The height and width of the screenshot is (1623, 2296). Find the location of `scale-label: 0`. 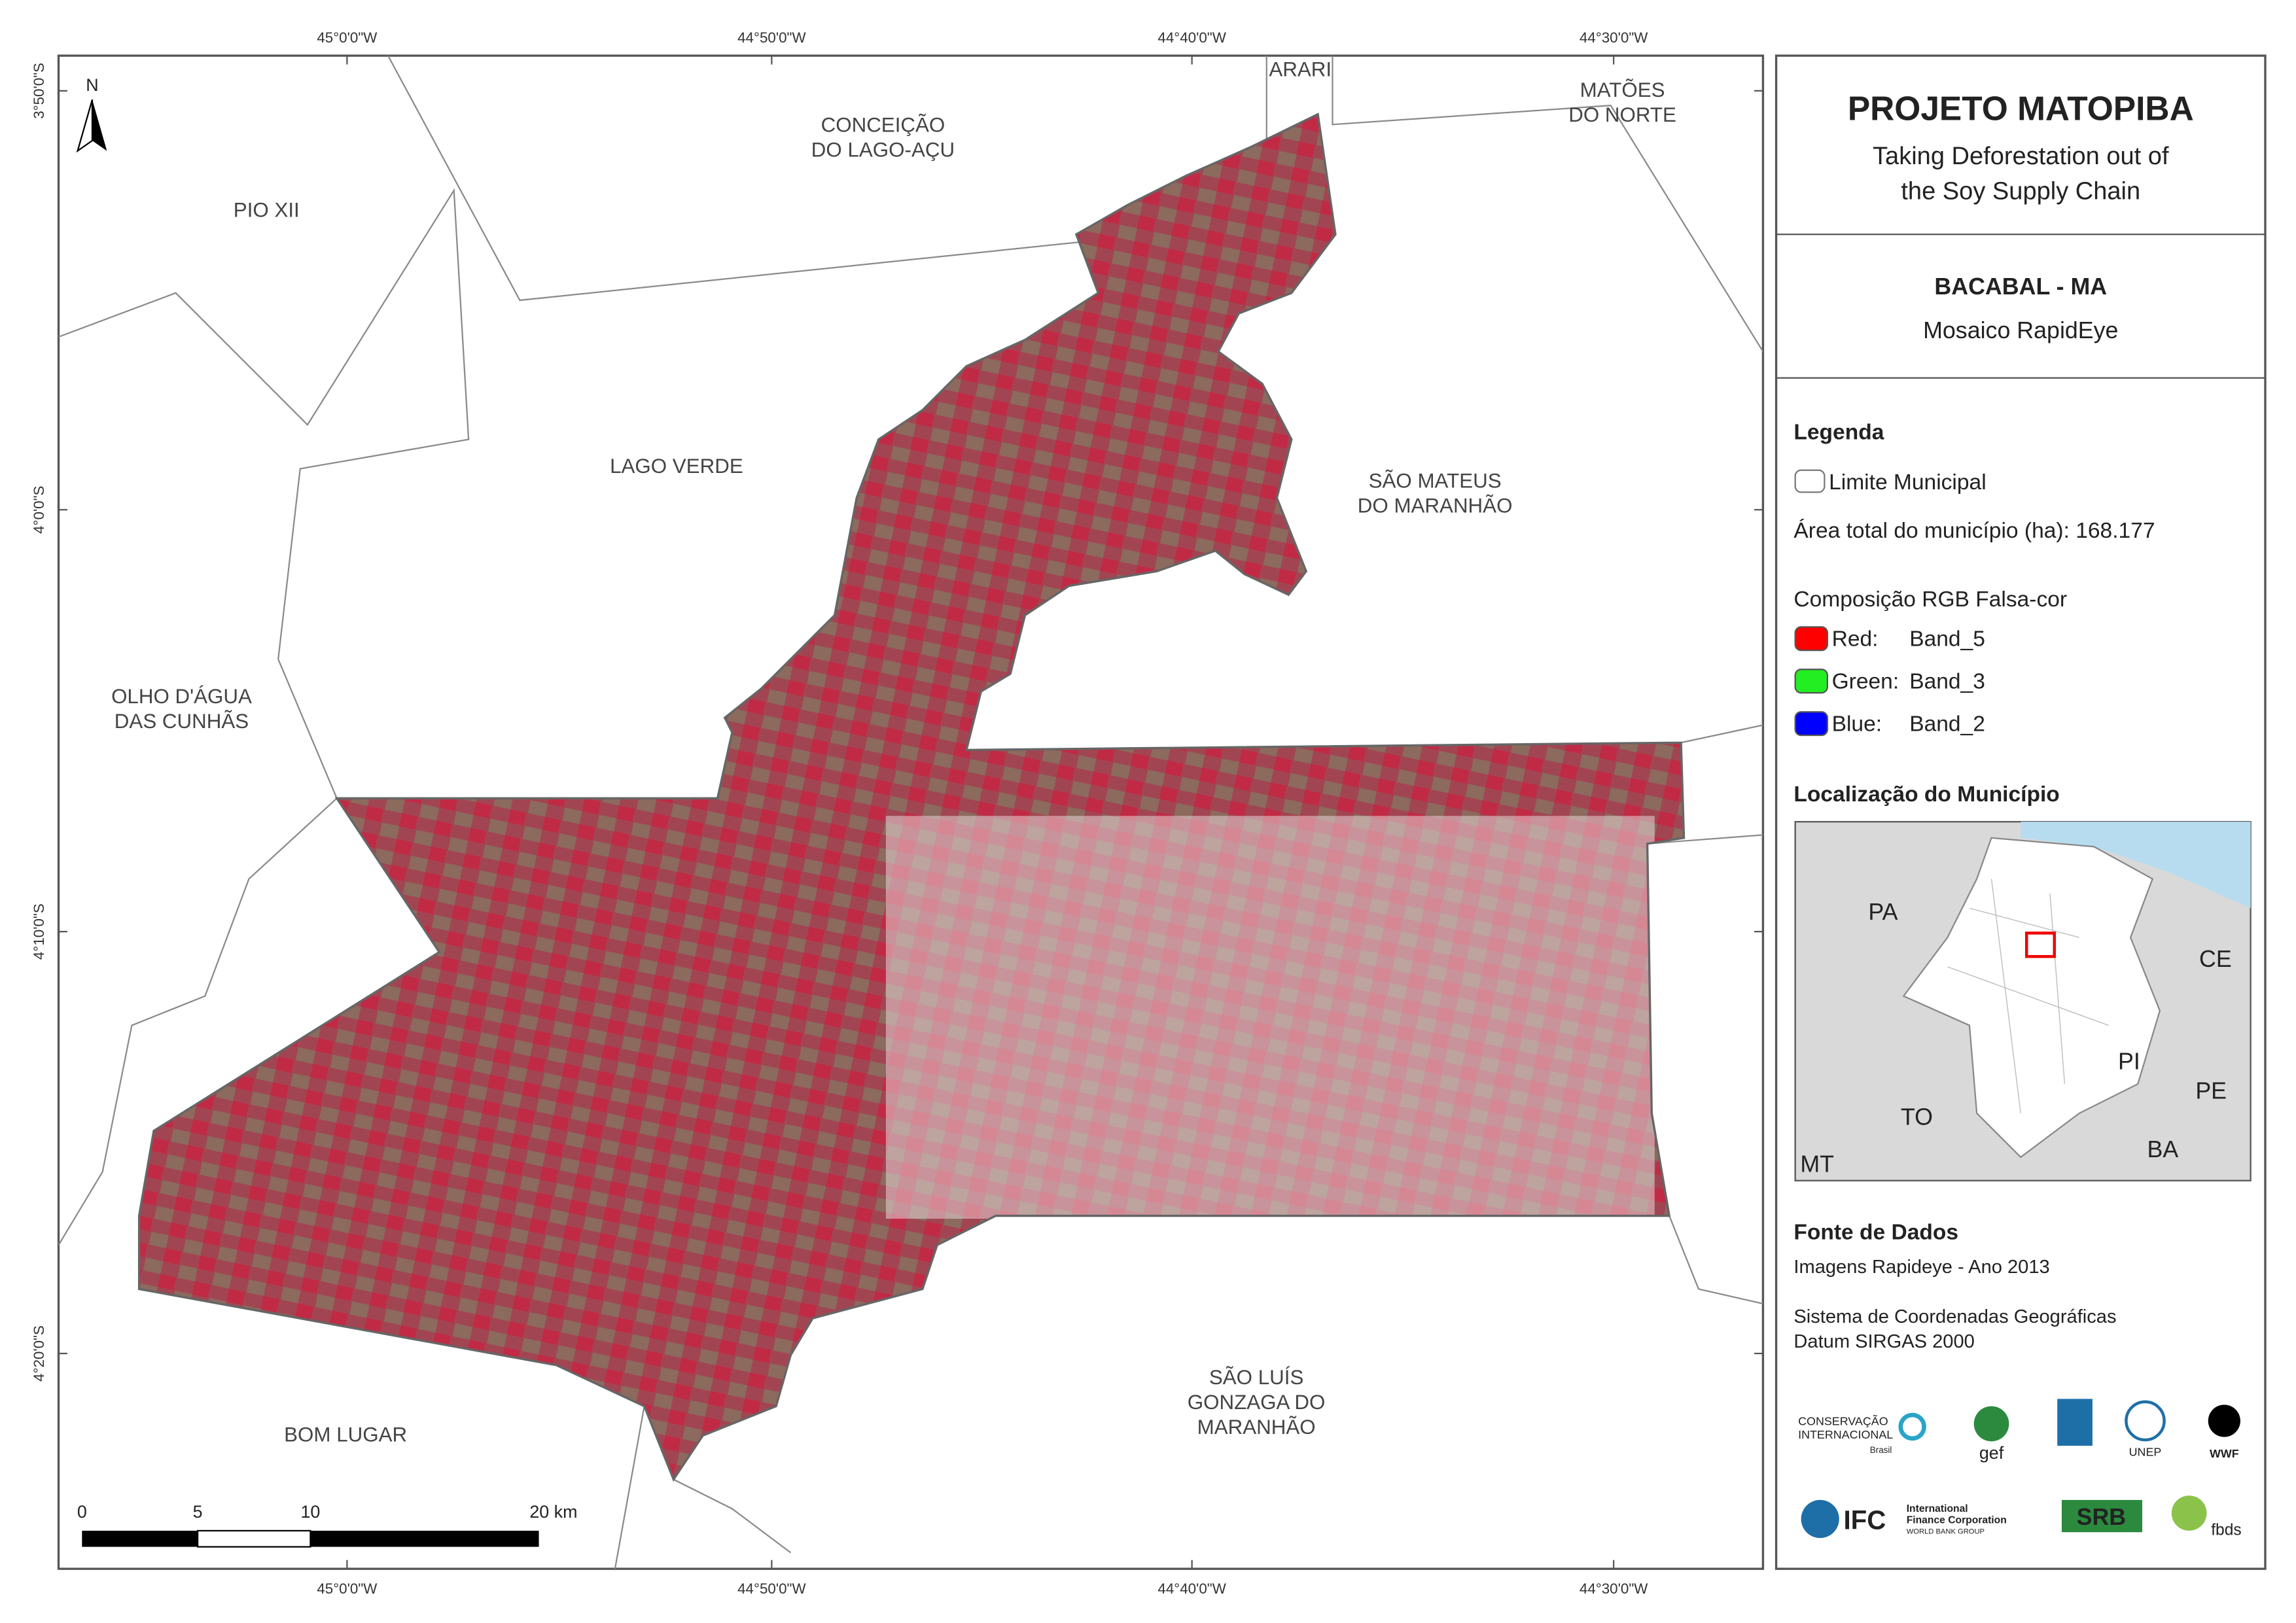

scale-label: 0 is located at coordinates (82, 1512).